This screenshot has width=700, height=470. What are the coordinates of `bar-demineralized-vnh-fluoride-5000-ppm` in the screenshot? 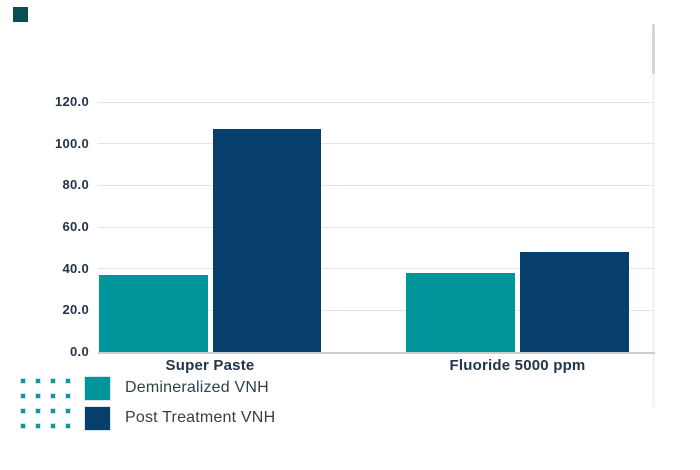 It's located at (460, 312).